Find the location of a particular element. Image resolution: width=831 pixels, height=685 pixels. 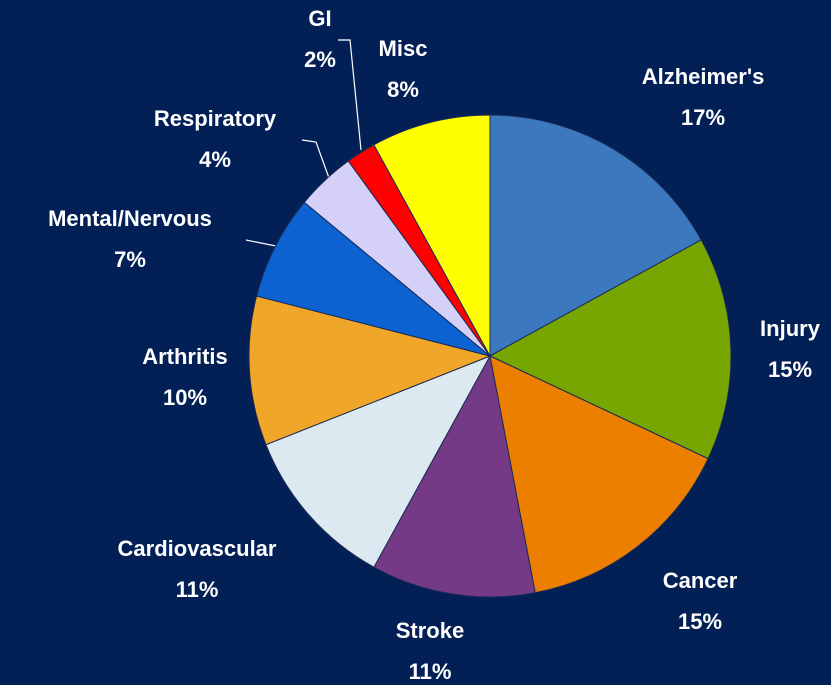

slice-label: Respiratory is located at coordinates (215, 118).